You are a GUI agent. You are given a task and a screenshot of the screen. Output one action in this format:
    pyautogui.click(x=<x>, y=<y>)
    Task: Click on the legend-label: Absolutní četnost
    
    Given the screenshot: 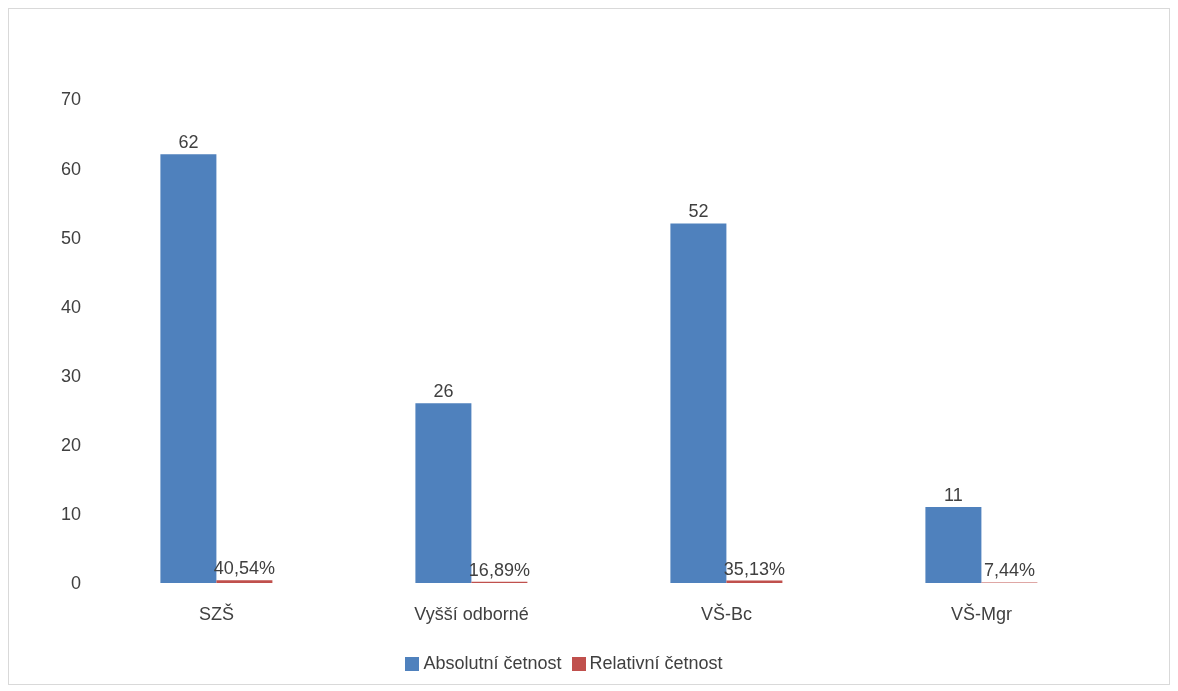 What is the action you would take?
    pyautogui.click(x=492, y=663)
    